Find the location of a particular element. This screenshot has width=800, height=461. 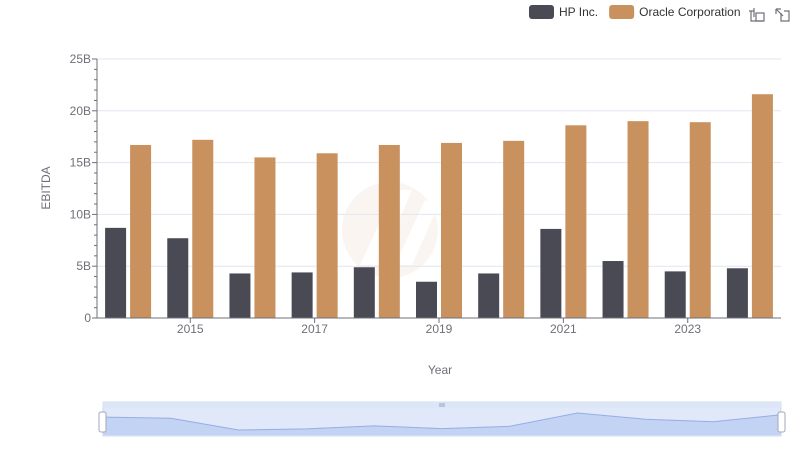

data-zoom-handle-right is located at coordinates (781, 422).